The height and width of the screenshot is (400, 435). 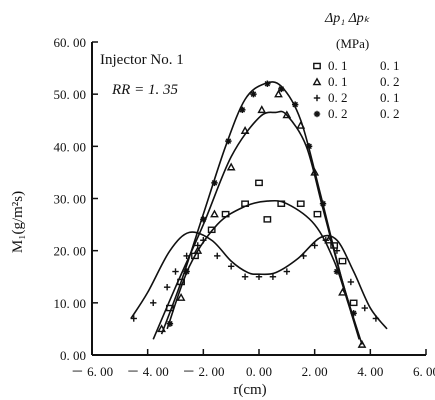 I want to click on x-tick-label: － 2. 00, so click(x=203, y=371).